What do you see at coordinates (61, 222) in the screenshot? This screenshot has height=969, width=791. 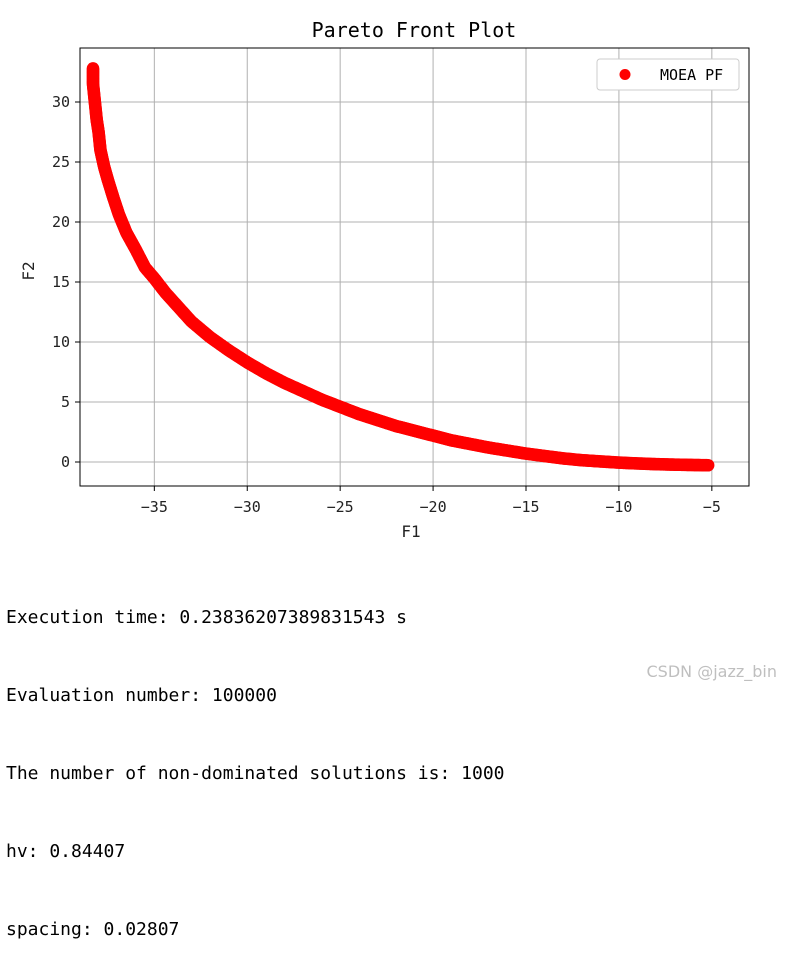 I see `y-tick-label: 20` at bounding box center [61, 222].